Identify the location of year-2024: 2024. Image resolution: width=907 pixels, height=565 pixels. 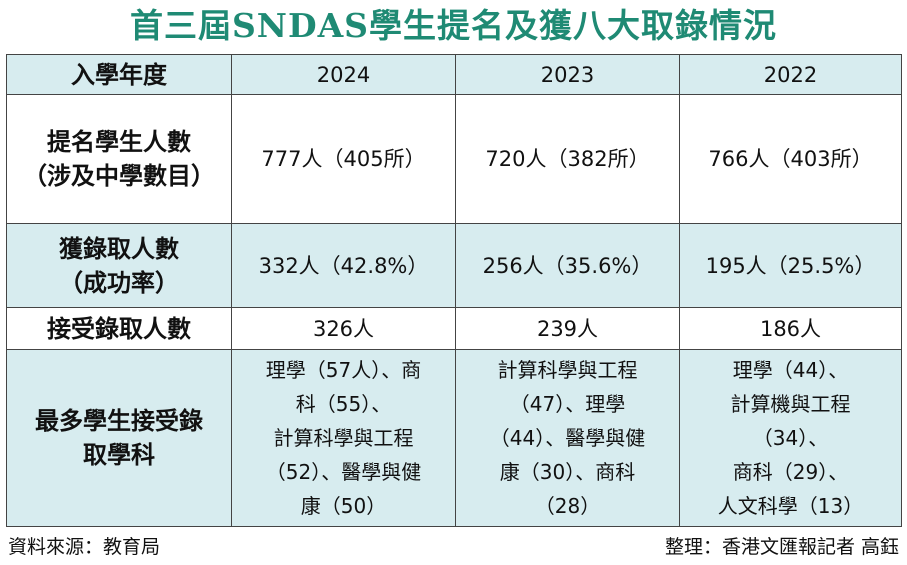
(343, 74).